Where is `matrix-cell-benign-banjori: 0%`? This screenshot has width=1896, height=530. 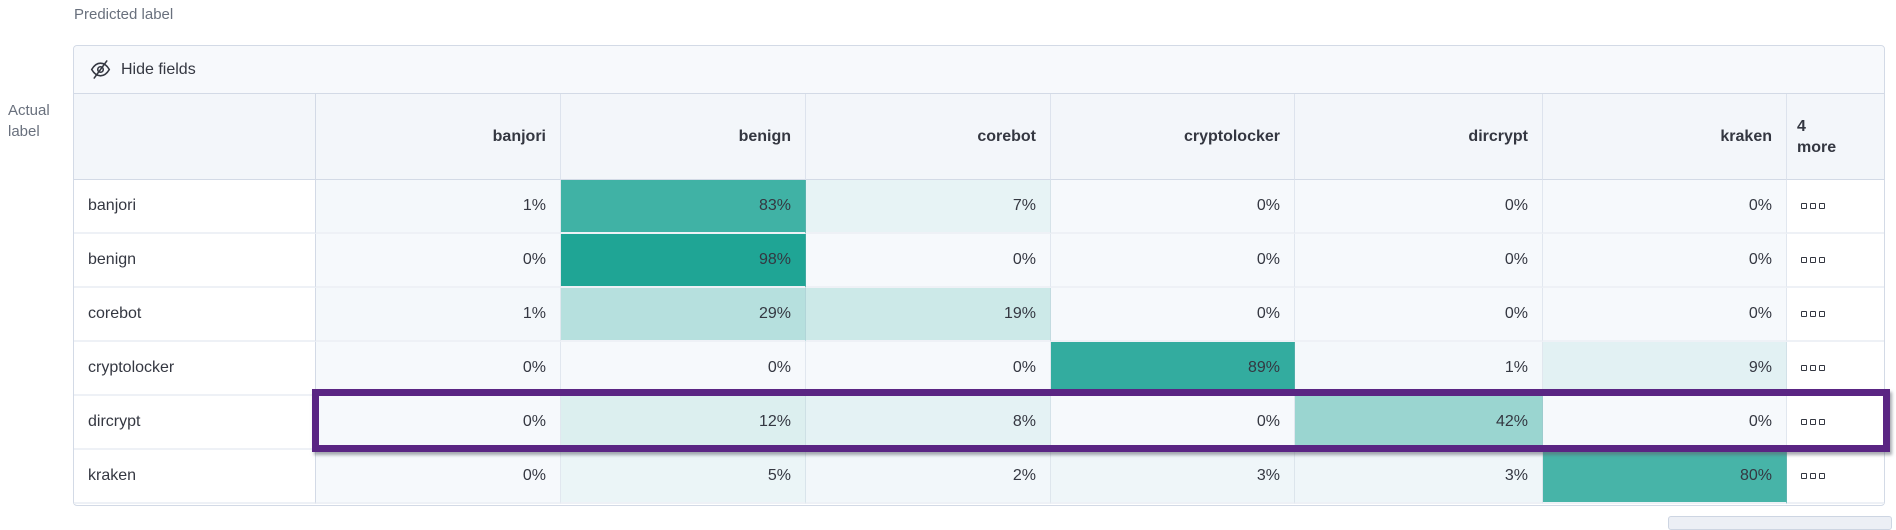
matrix-cell-benign-banjori: 0% is located at coordinates (438, 261).